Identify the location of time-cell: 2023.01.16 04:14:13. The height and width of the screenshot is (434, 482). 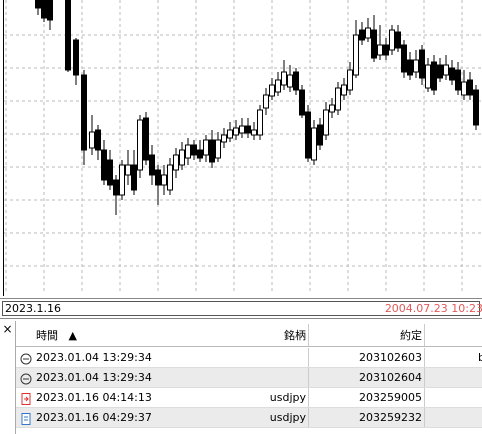
(94, 397).